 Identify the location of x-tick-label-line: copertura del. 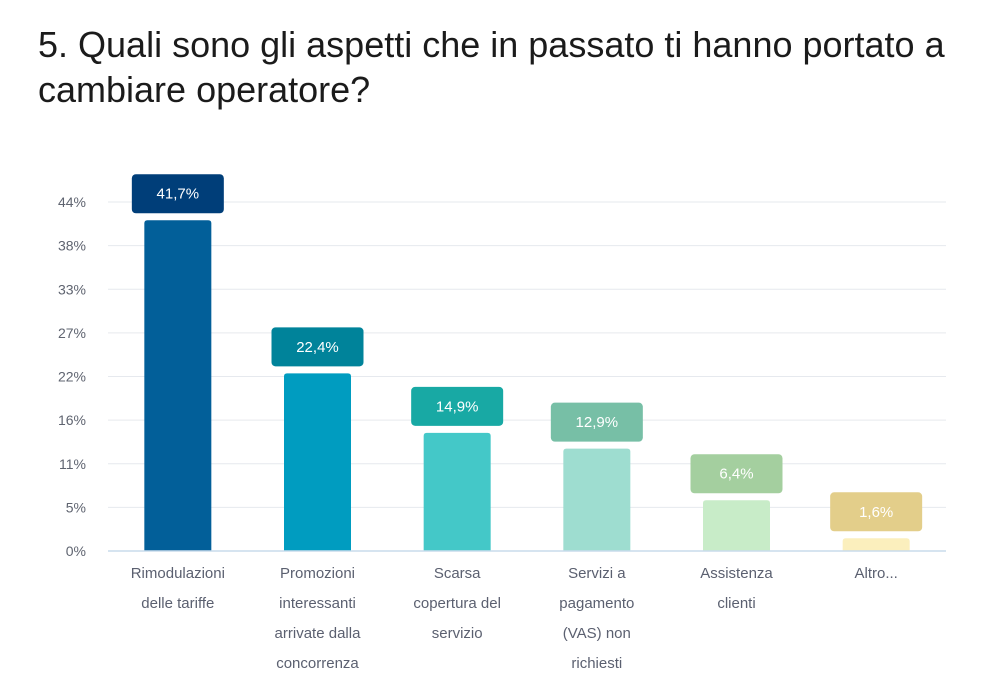
(457, 603).